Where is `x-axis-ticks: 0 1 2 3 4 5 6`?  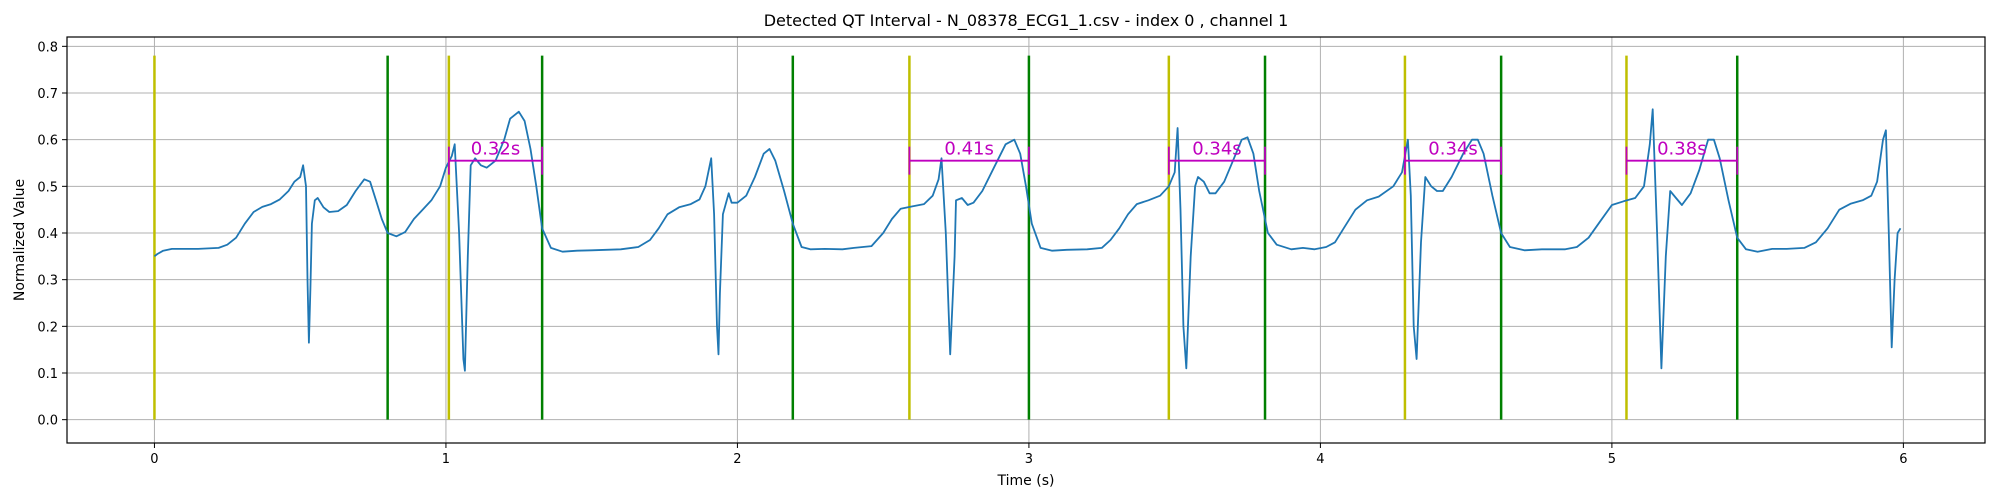 x-axis-ticks: 0 1 2 3 4 5 6 is located at coordinates (1029, 455).